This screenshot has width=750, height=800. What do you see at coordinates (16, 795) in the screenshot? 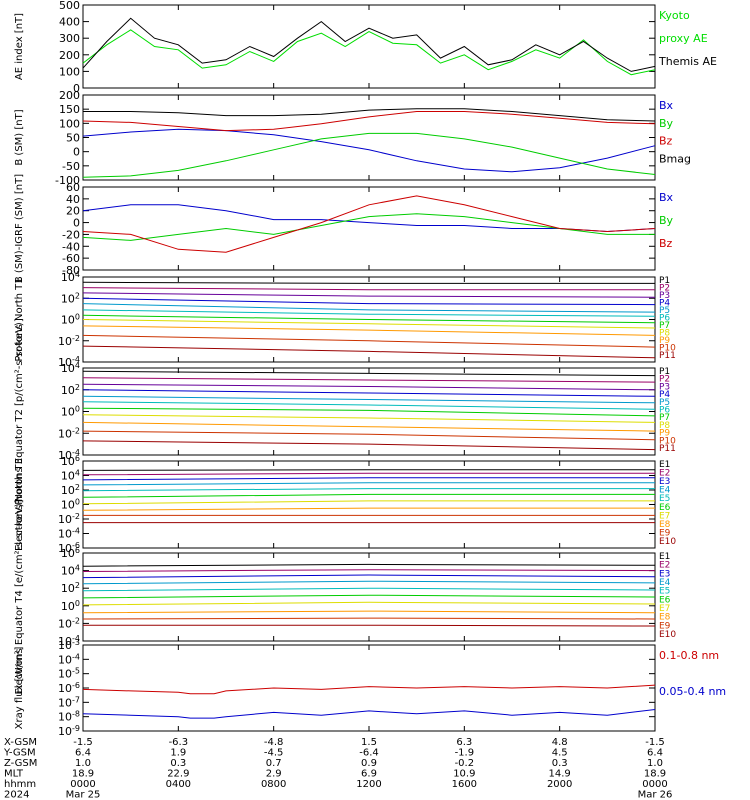
I see `axis-row-name: 2024` at bounding box center [16, 795].